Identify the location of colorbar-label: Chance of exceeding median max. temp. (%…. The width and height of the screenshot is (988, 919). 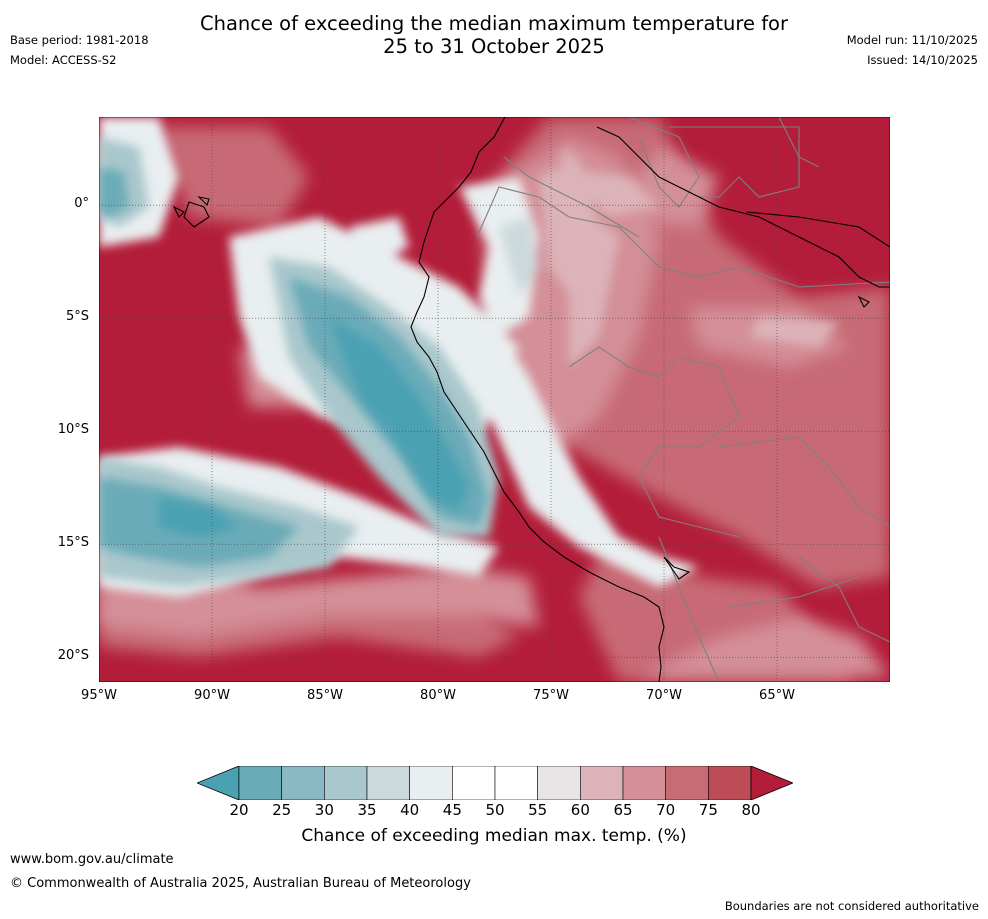
(494, 836).